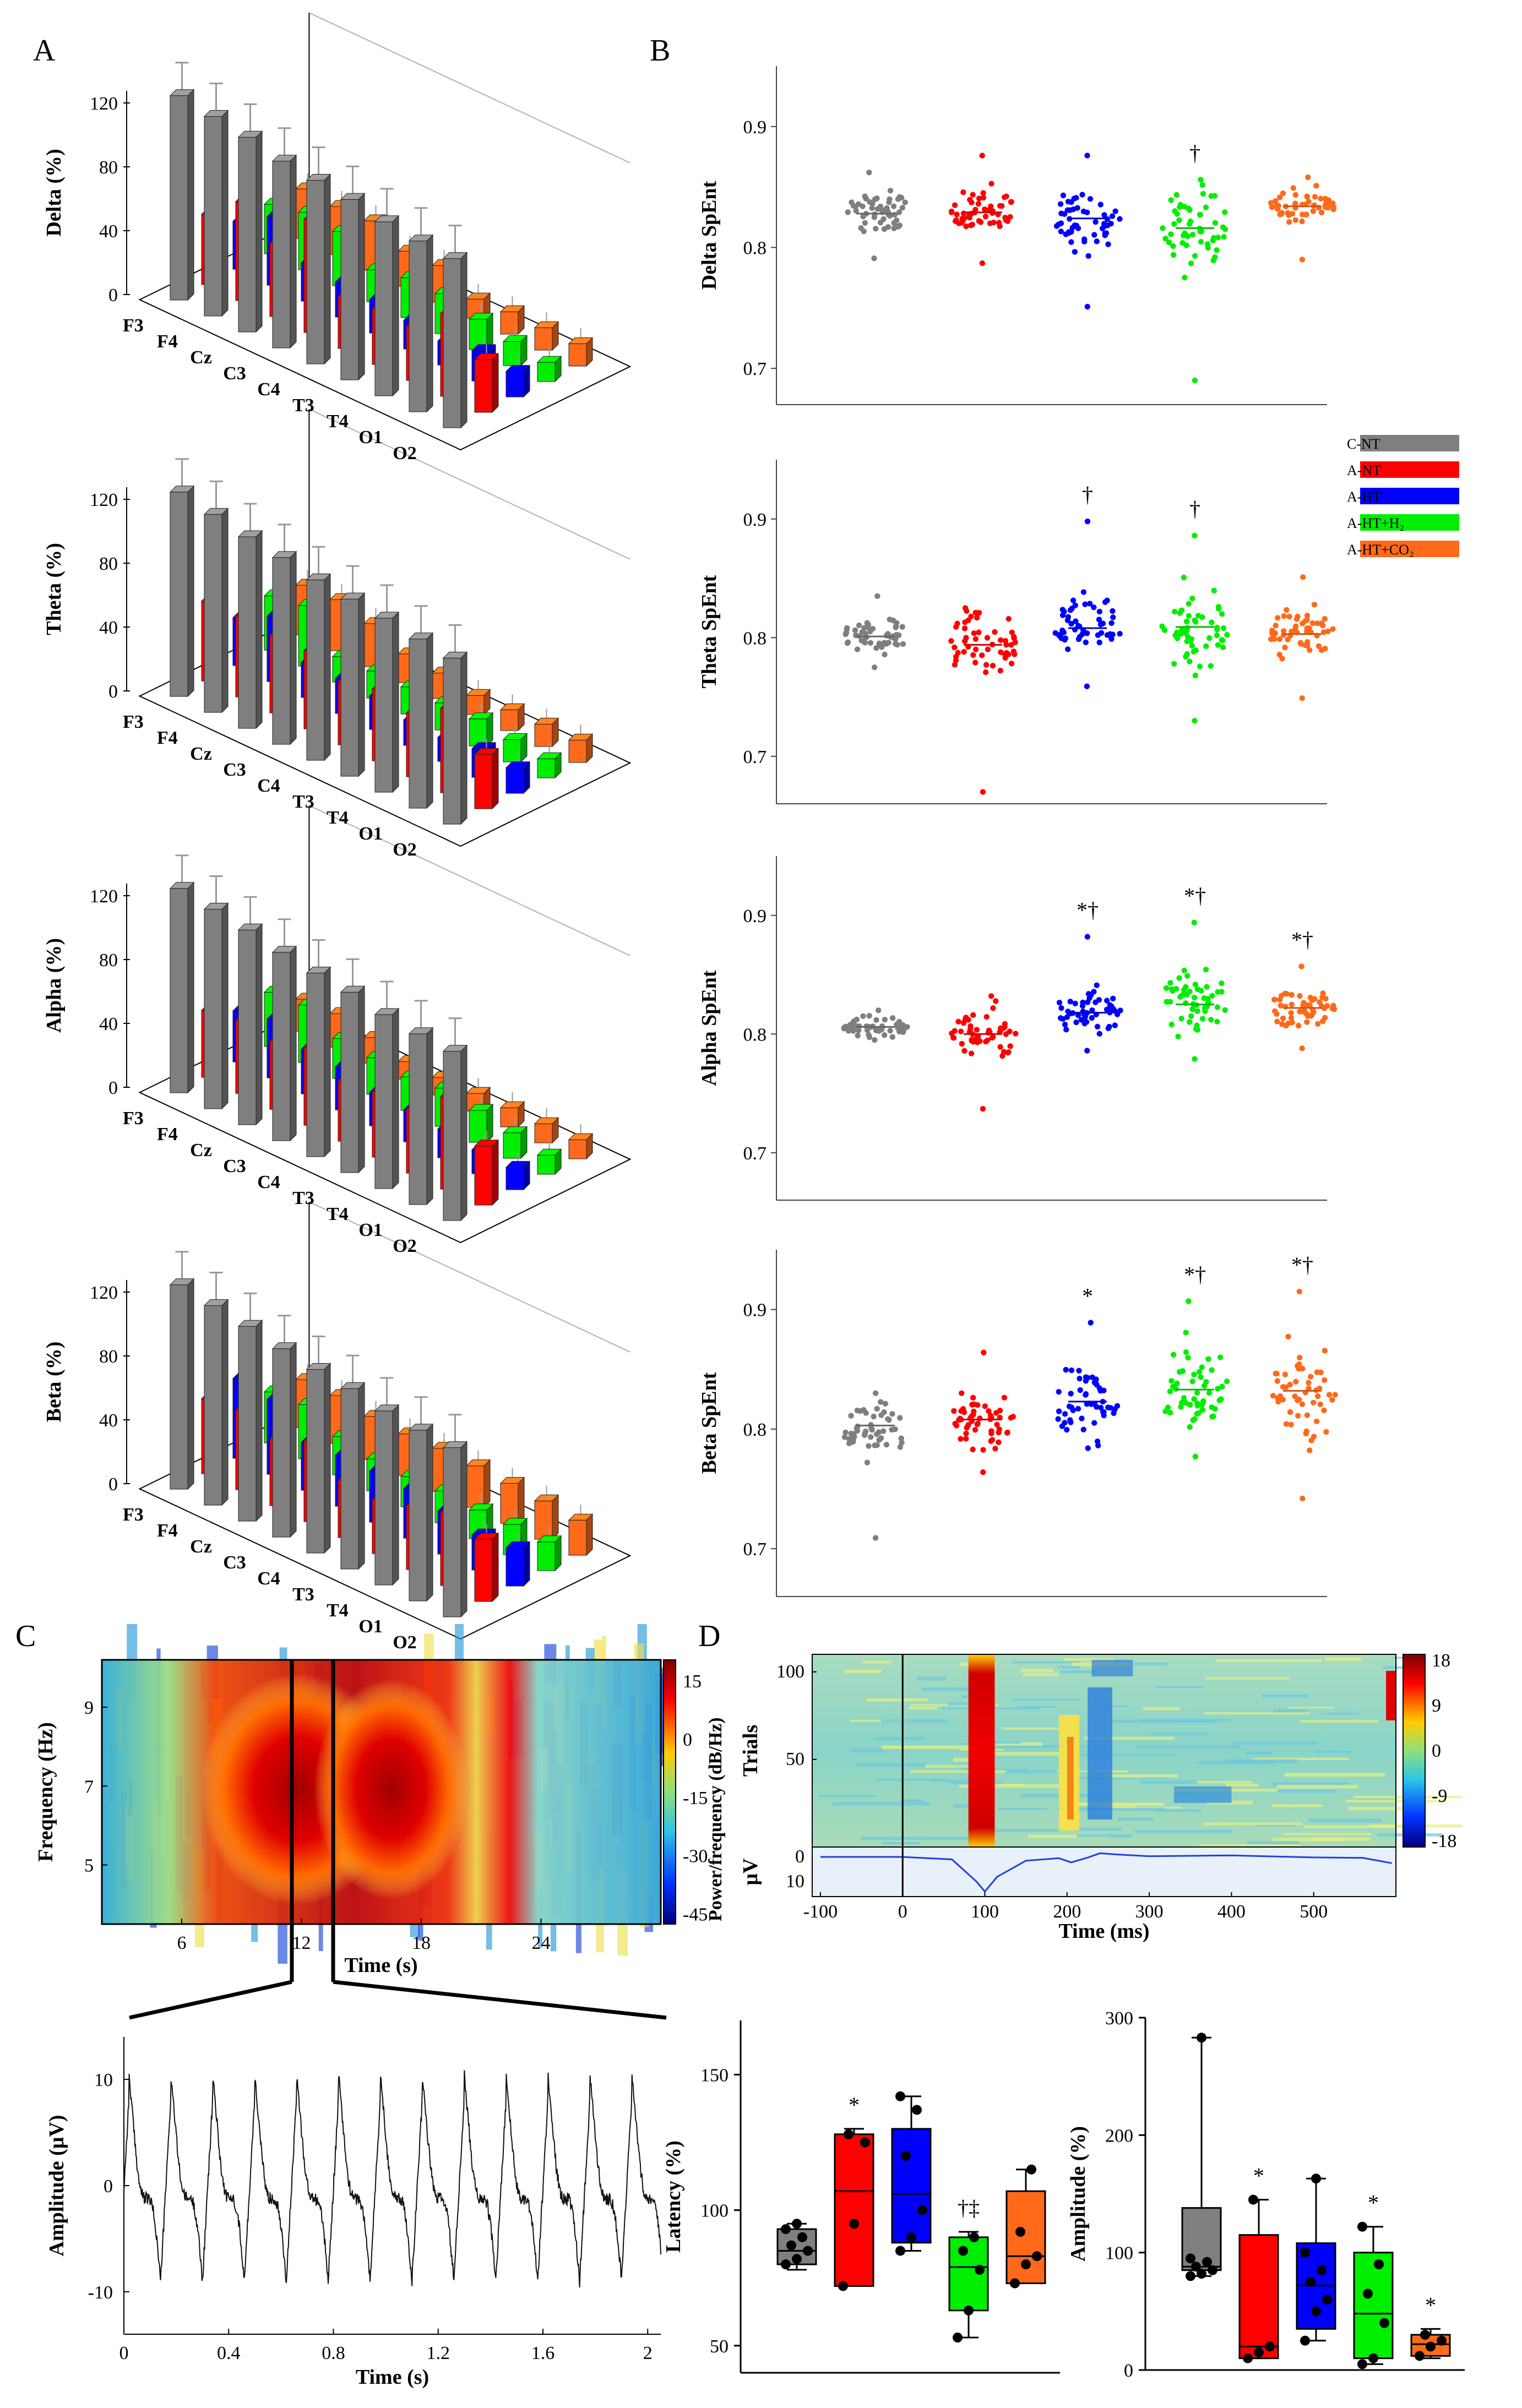 The height and width of the screenshot is (2408, 1522). I want to click on colorbar-tick-label: 0, so click(1436, 1751).